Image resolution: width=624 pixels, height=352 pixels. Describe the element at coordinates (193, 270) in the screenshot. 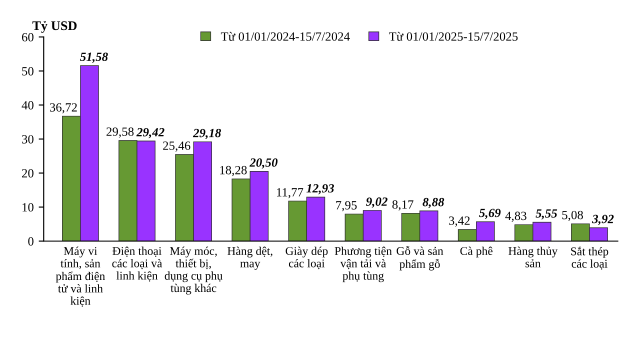

I see `x-tick-label: Máy móc, thiết bị, dụng cụ phụ tùng khác` at that location.